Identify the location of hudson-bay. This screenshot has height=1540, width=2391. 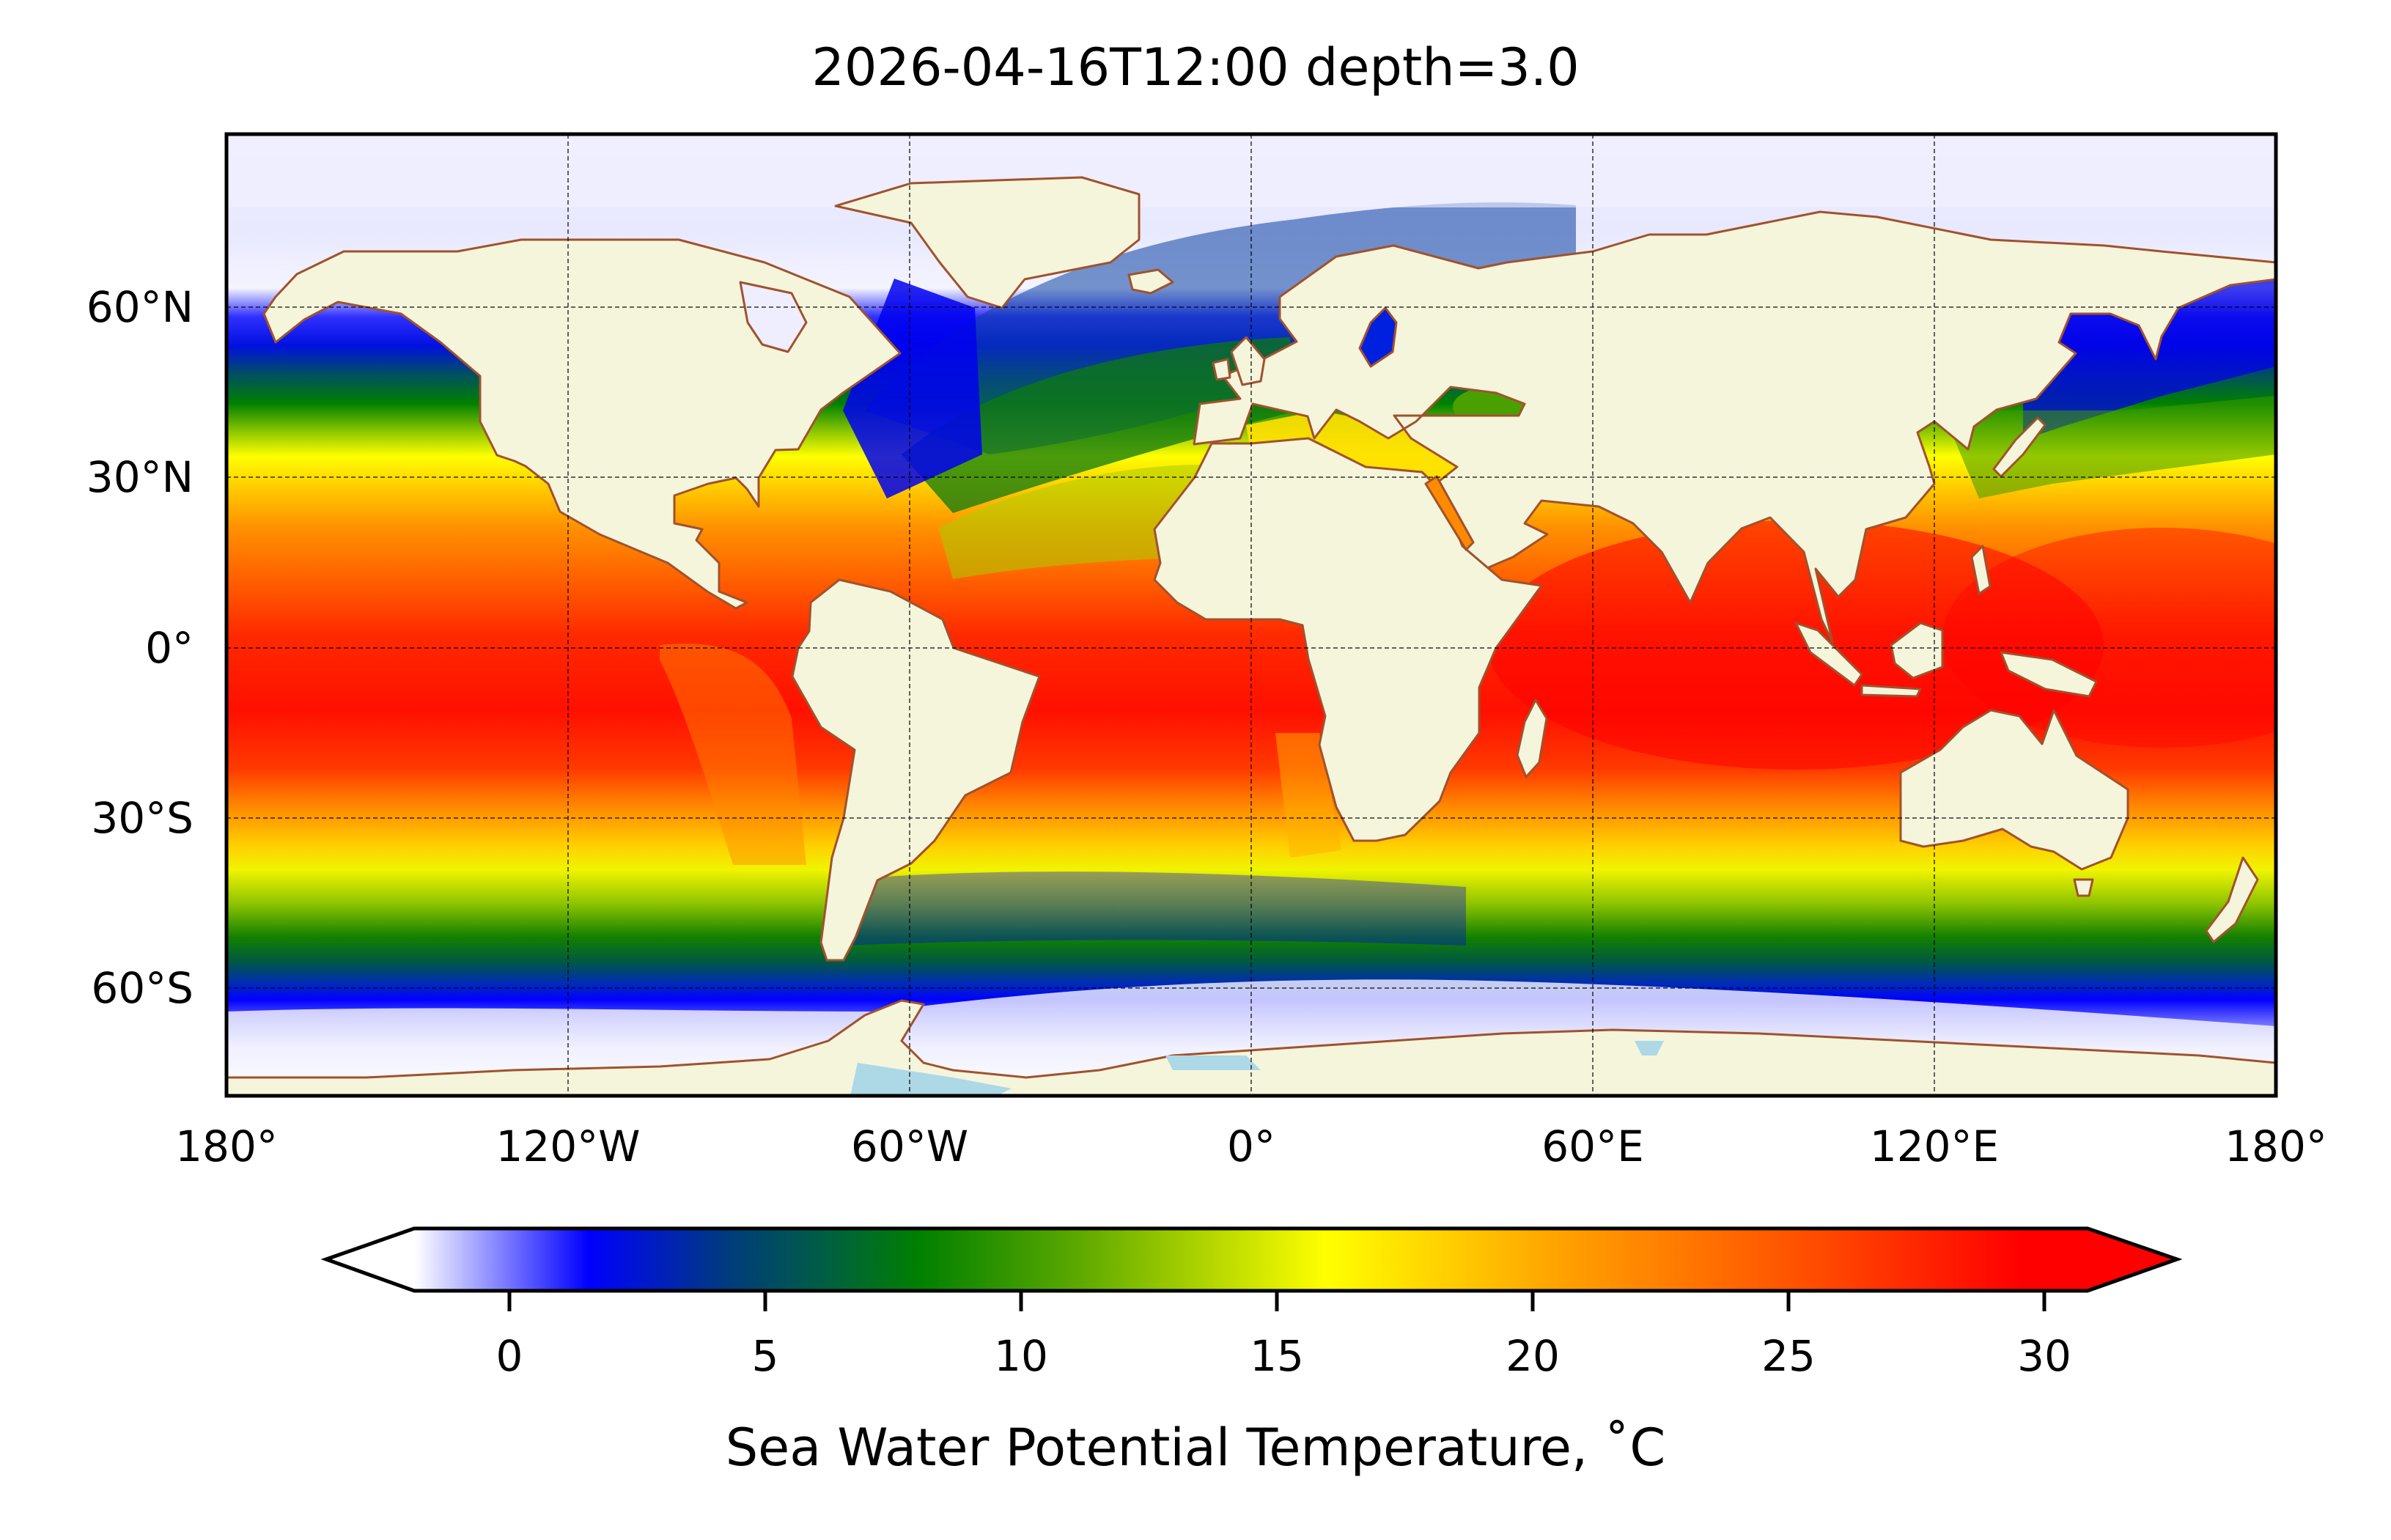
(773, 317).